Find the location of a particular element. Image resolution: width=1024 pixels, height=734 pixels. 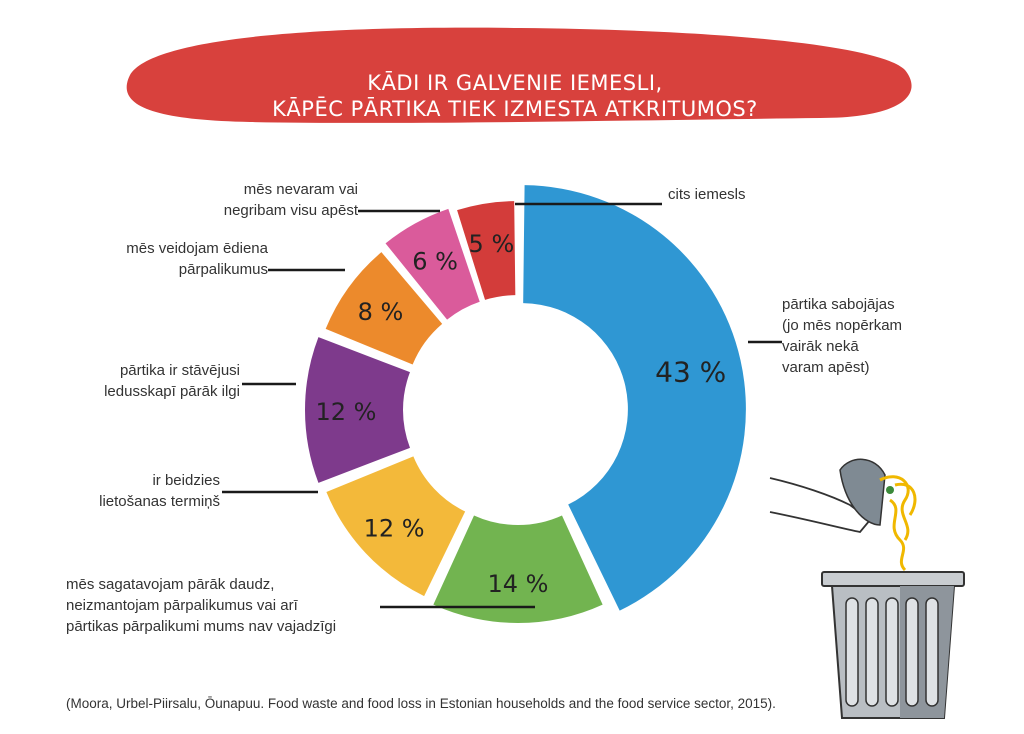

hand-with-bowl-icon is located at coordinates (843, 515).